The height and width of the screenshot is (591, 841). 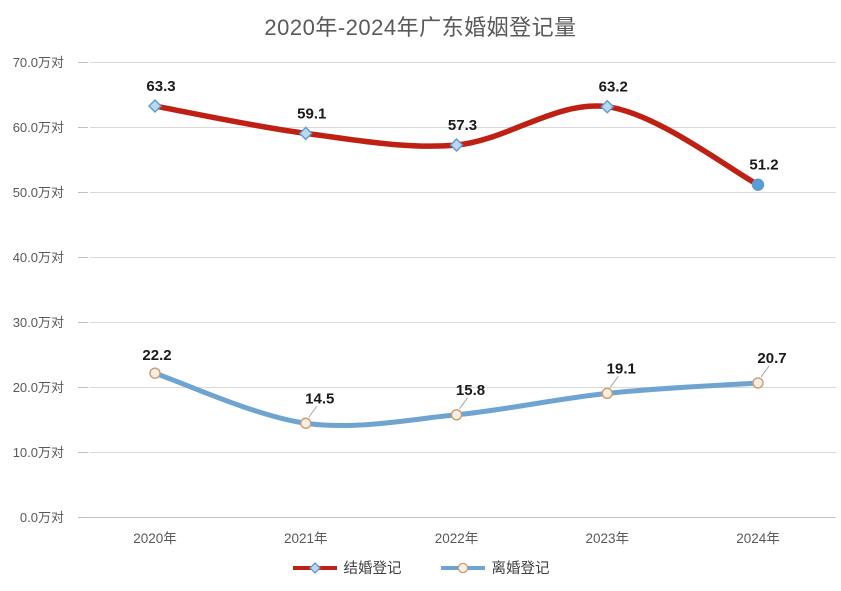 I want to click on x-axis-label: 2023年, so click(x=607, y=538).